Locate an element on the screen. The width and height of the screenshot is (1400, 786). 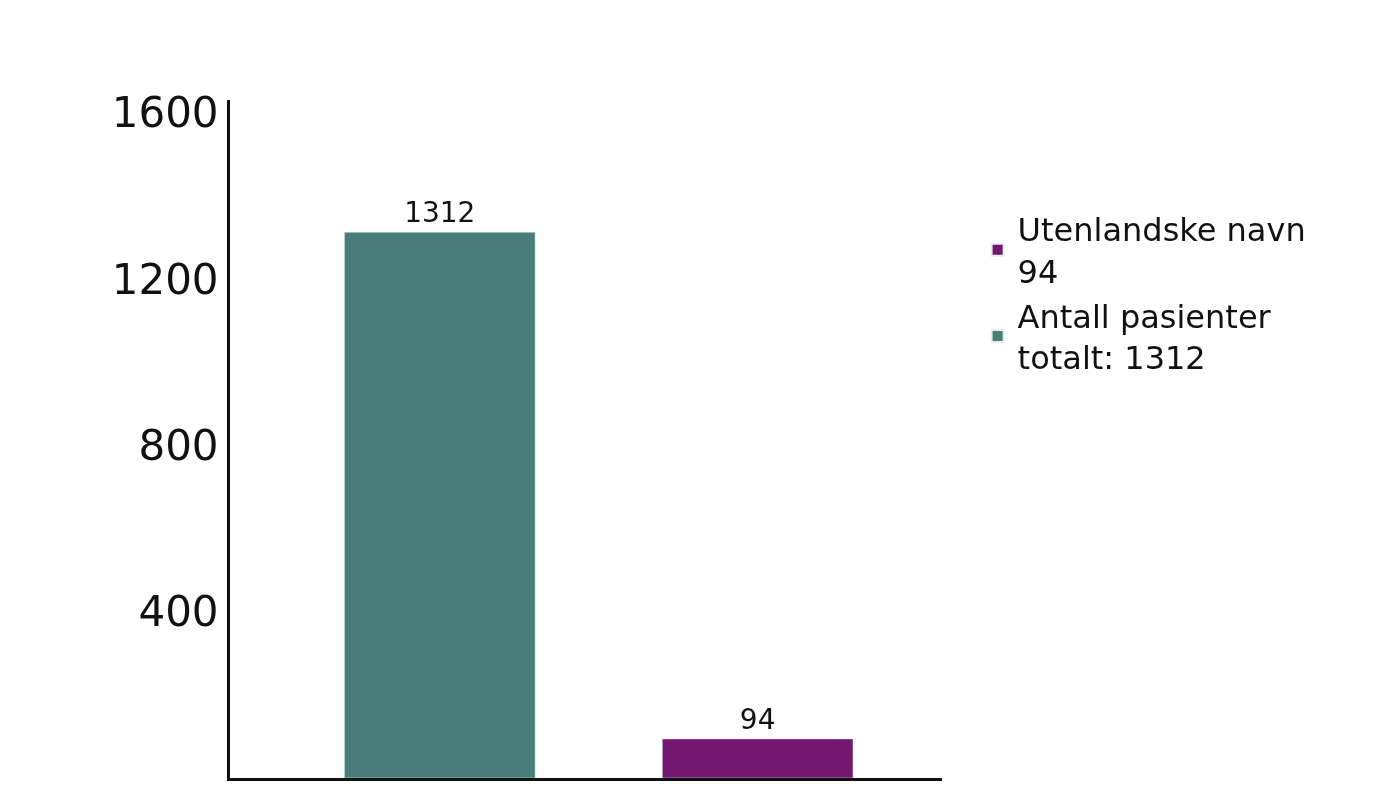
legend-label: Antall pasienter totalt: 1312 is located at coordinates (1144, 337).